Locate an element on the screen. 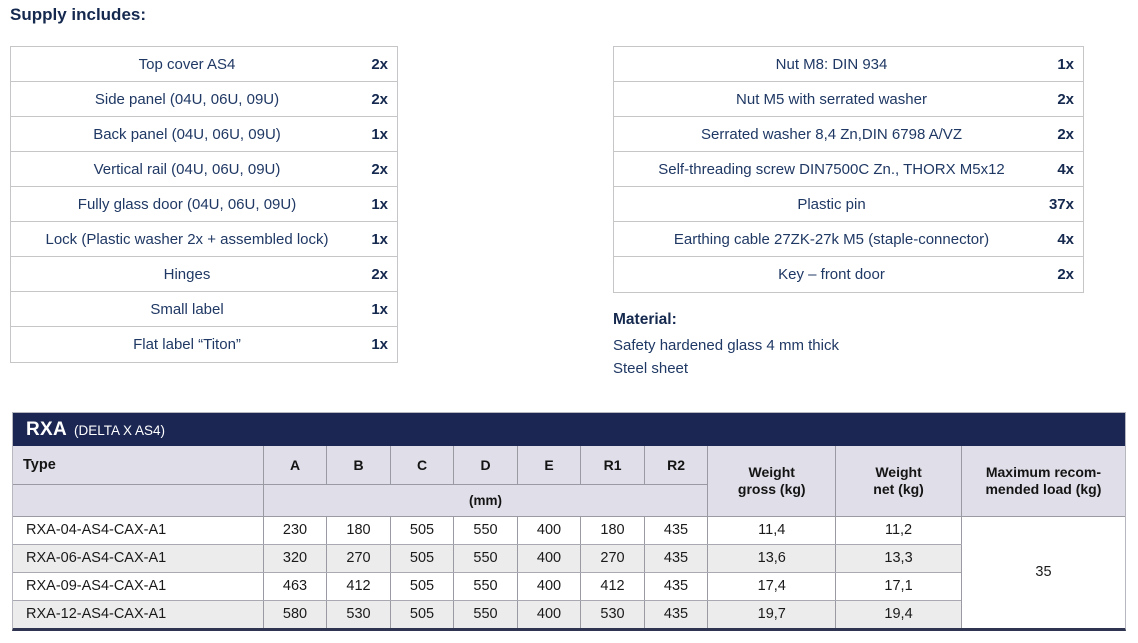  supply-item-label: Back panel (04U, 06U, 09U) is located at coordinates (187, 134).